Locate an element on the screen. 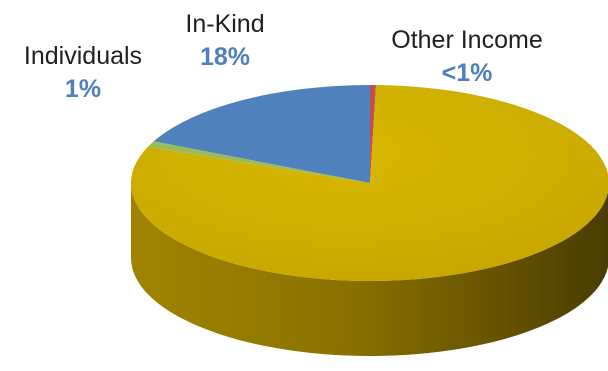 The width and height of the screenshot is (608, 371). pie-slice-other-income is located at coordinates (373, 134).